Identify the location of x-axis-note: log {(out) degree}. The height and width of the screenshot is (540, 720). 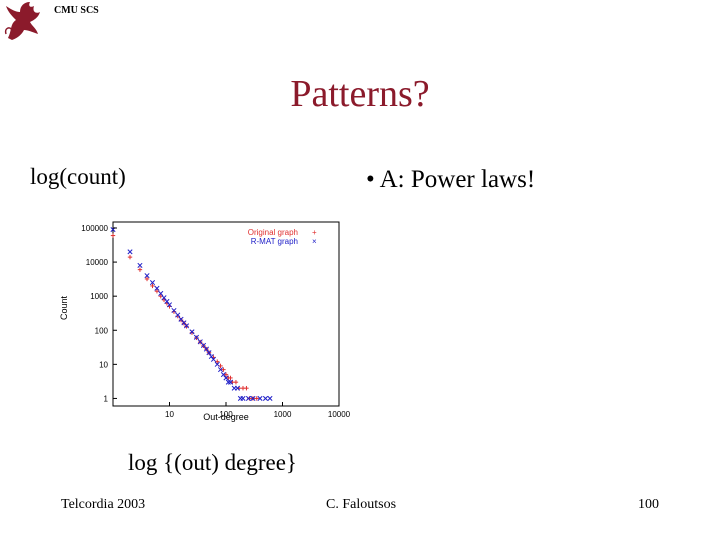
(212, 462).